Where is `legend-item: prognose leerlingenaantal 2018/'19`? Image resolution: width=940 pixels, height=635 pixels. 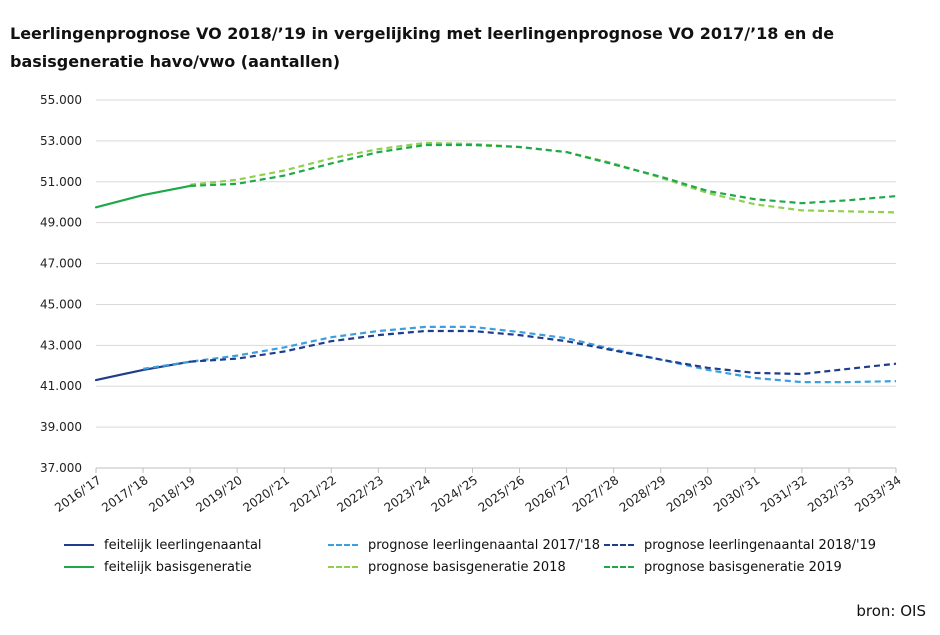
legend-item: prognose leerlingenaantal 2018/'19 is located at coordinates (740, 545).